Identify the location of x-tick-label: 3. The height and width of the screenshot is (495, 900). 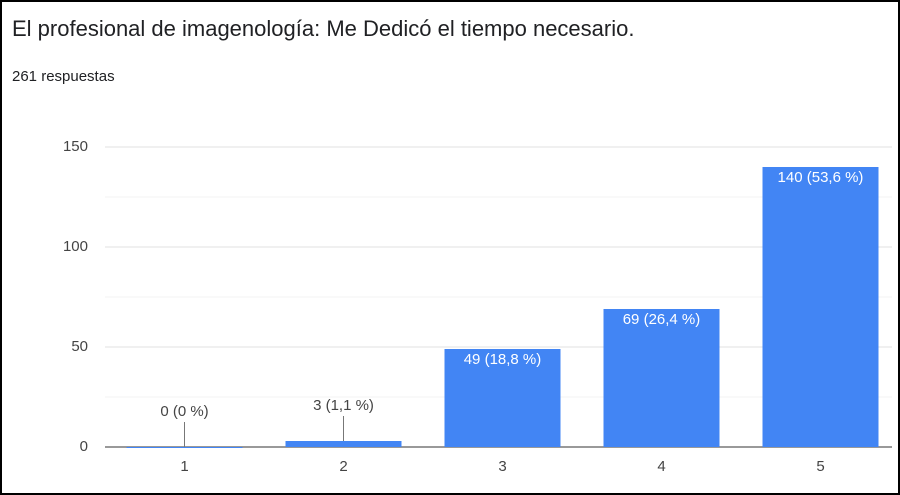
(502, 466).